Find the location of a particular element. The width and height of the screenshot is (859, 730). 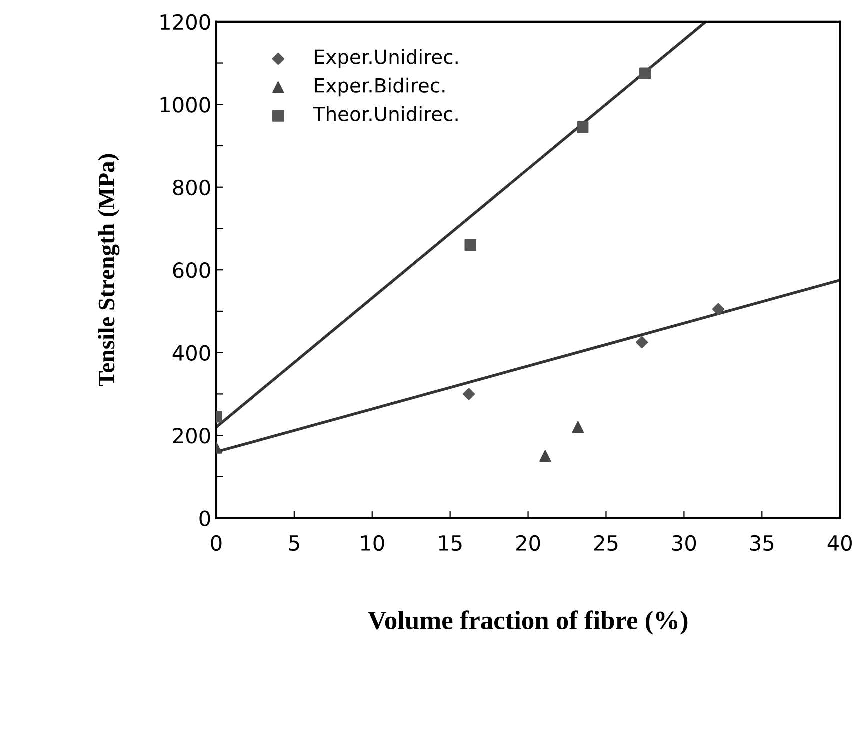

x-tick-label: 35 is located at coordinates (762, 543).